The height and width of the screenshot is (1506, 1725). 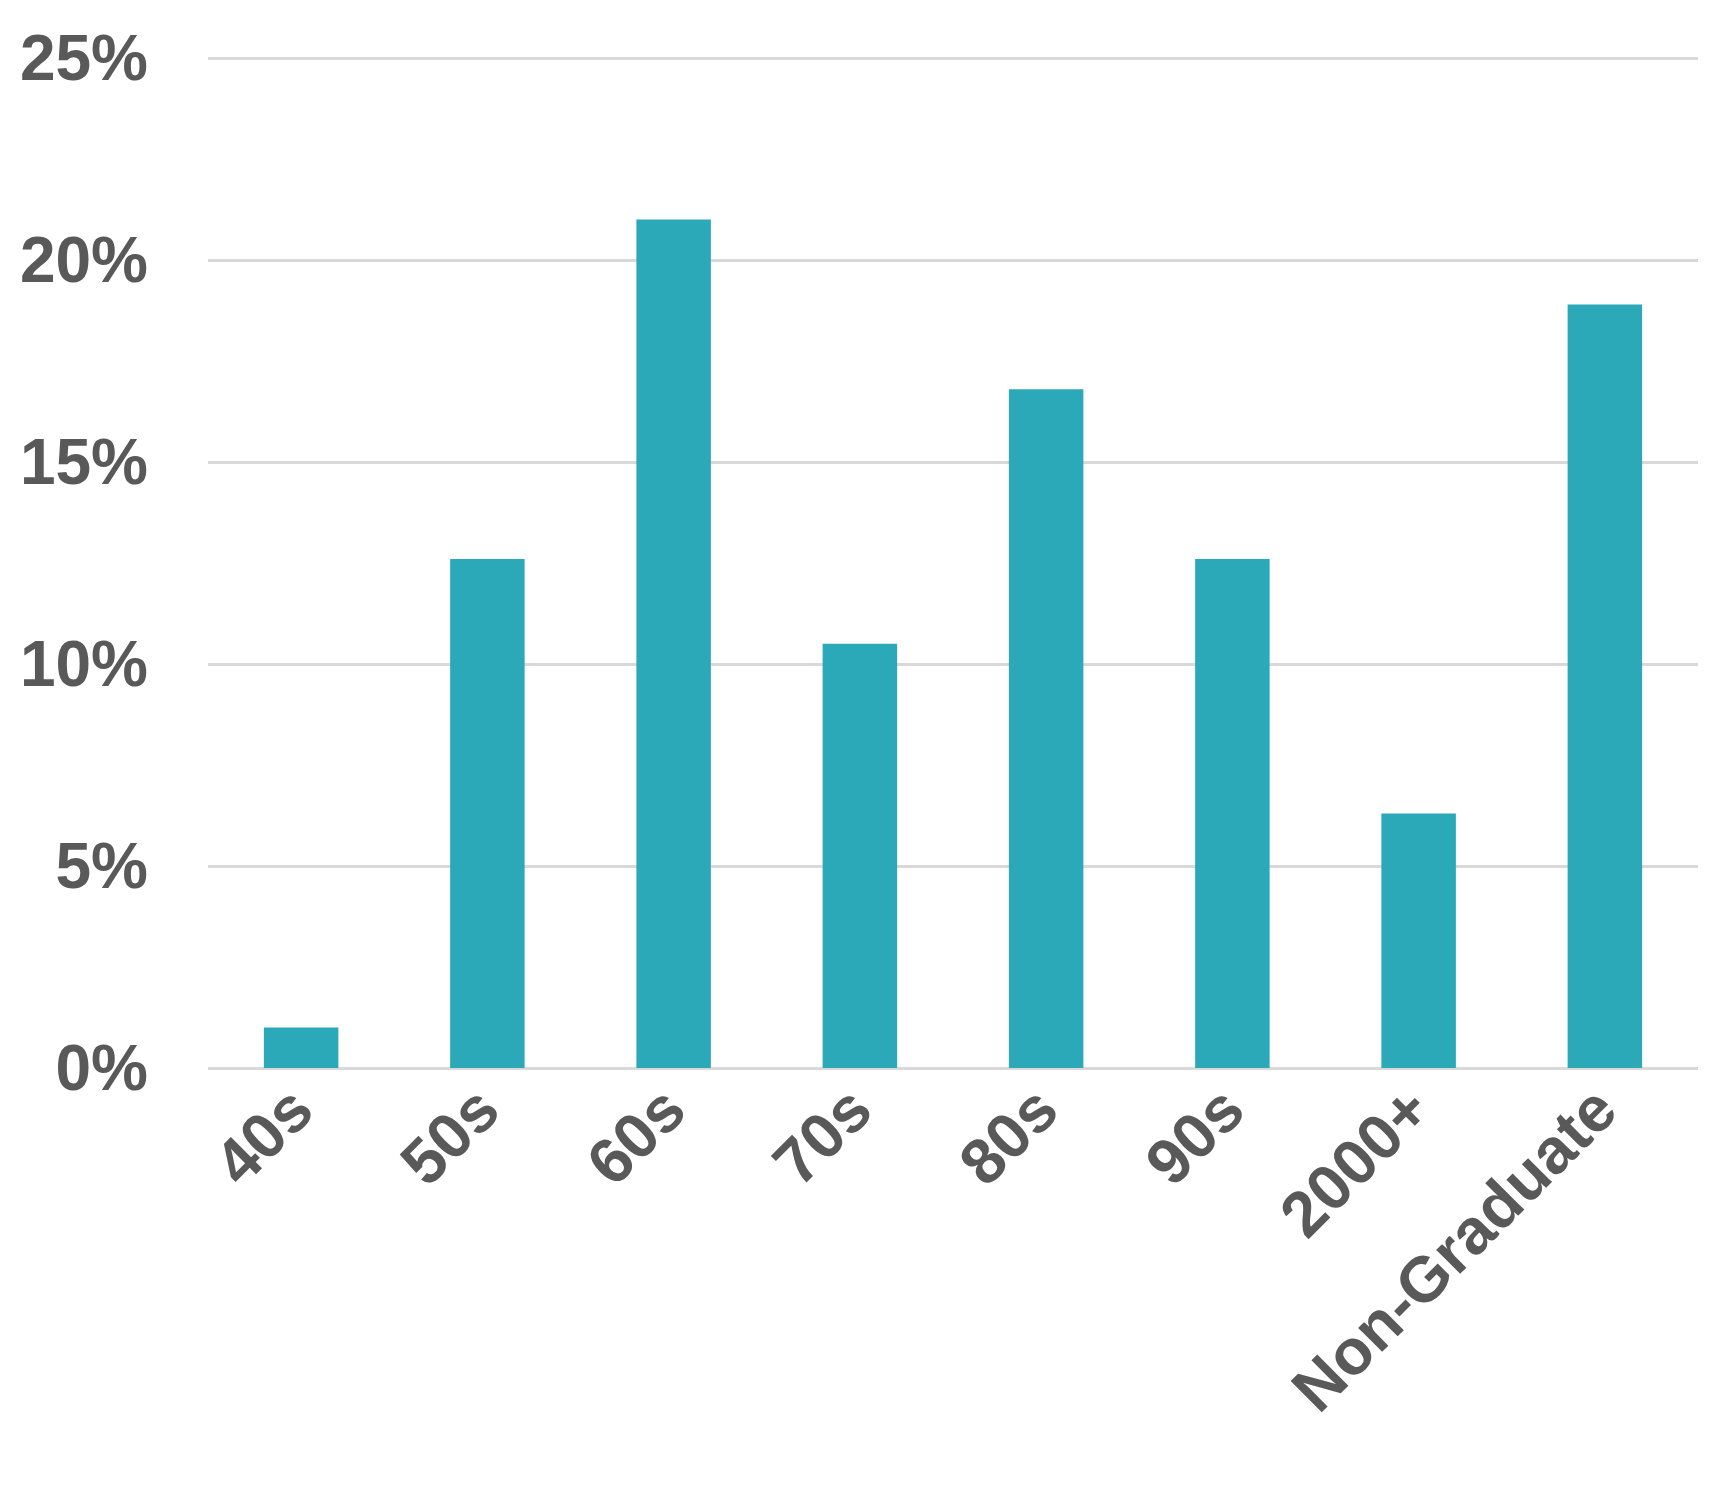 What do you see at coordinates (449, 1135) in the screenshot?
I see `x-tick-label: 50s` at bounding box center [449, 1135].